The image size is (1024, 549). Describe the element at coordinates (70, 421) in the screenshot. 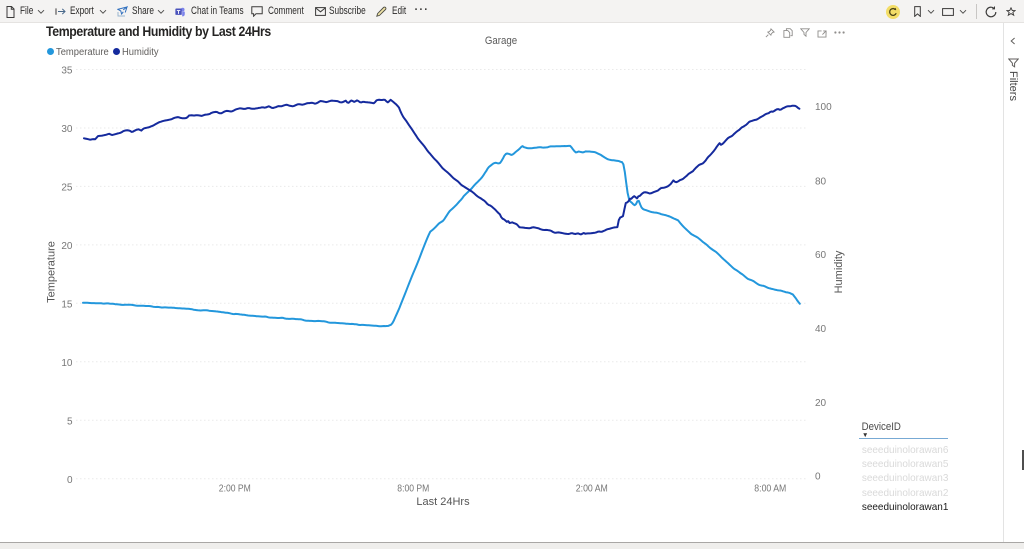

I see `svg-text: 5` at that location.